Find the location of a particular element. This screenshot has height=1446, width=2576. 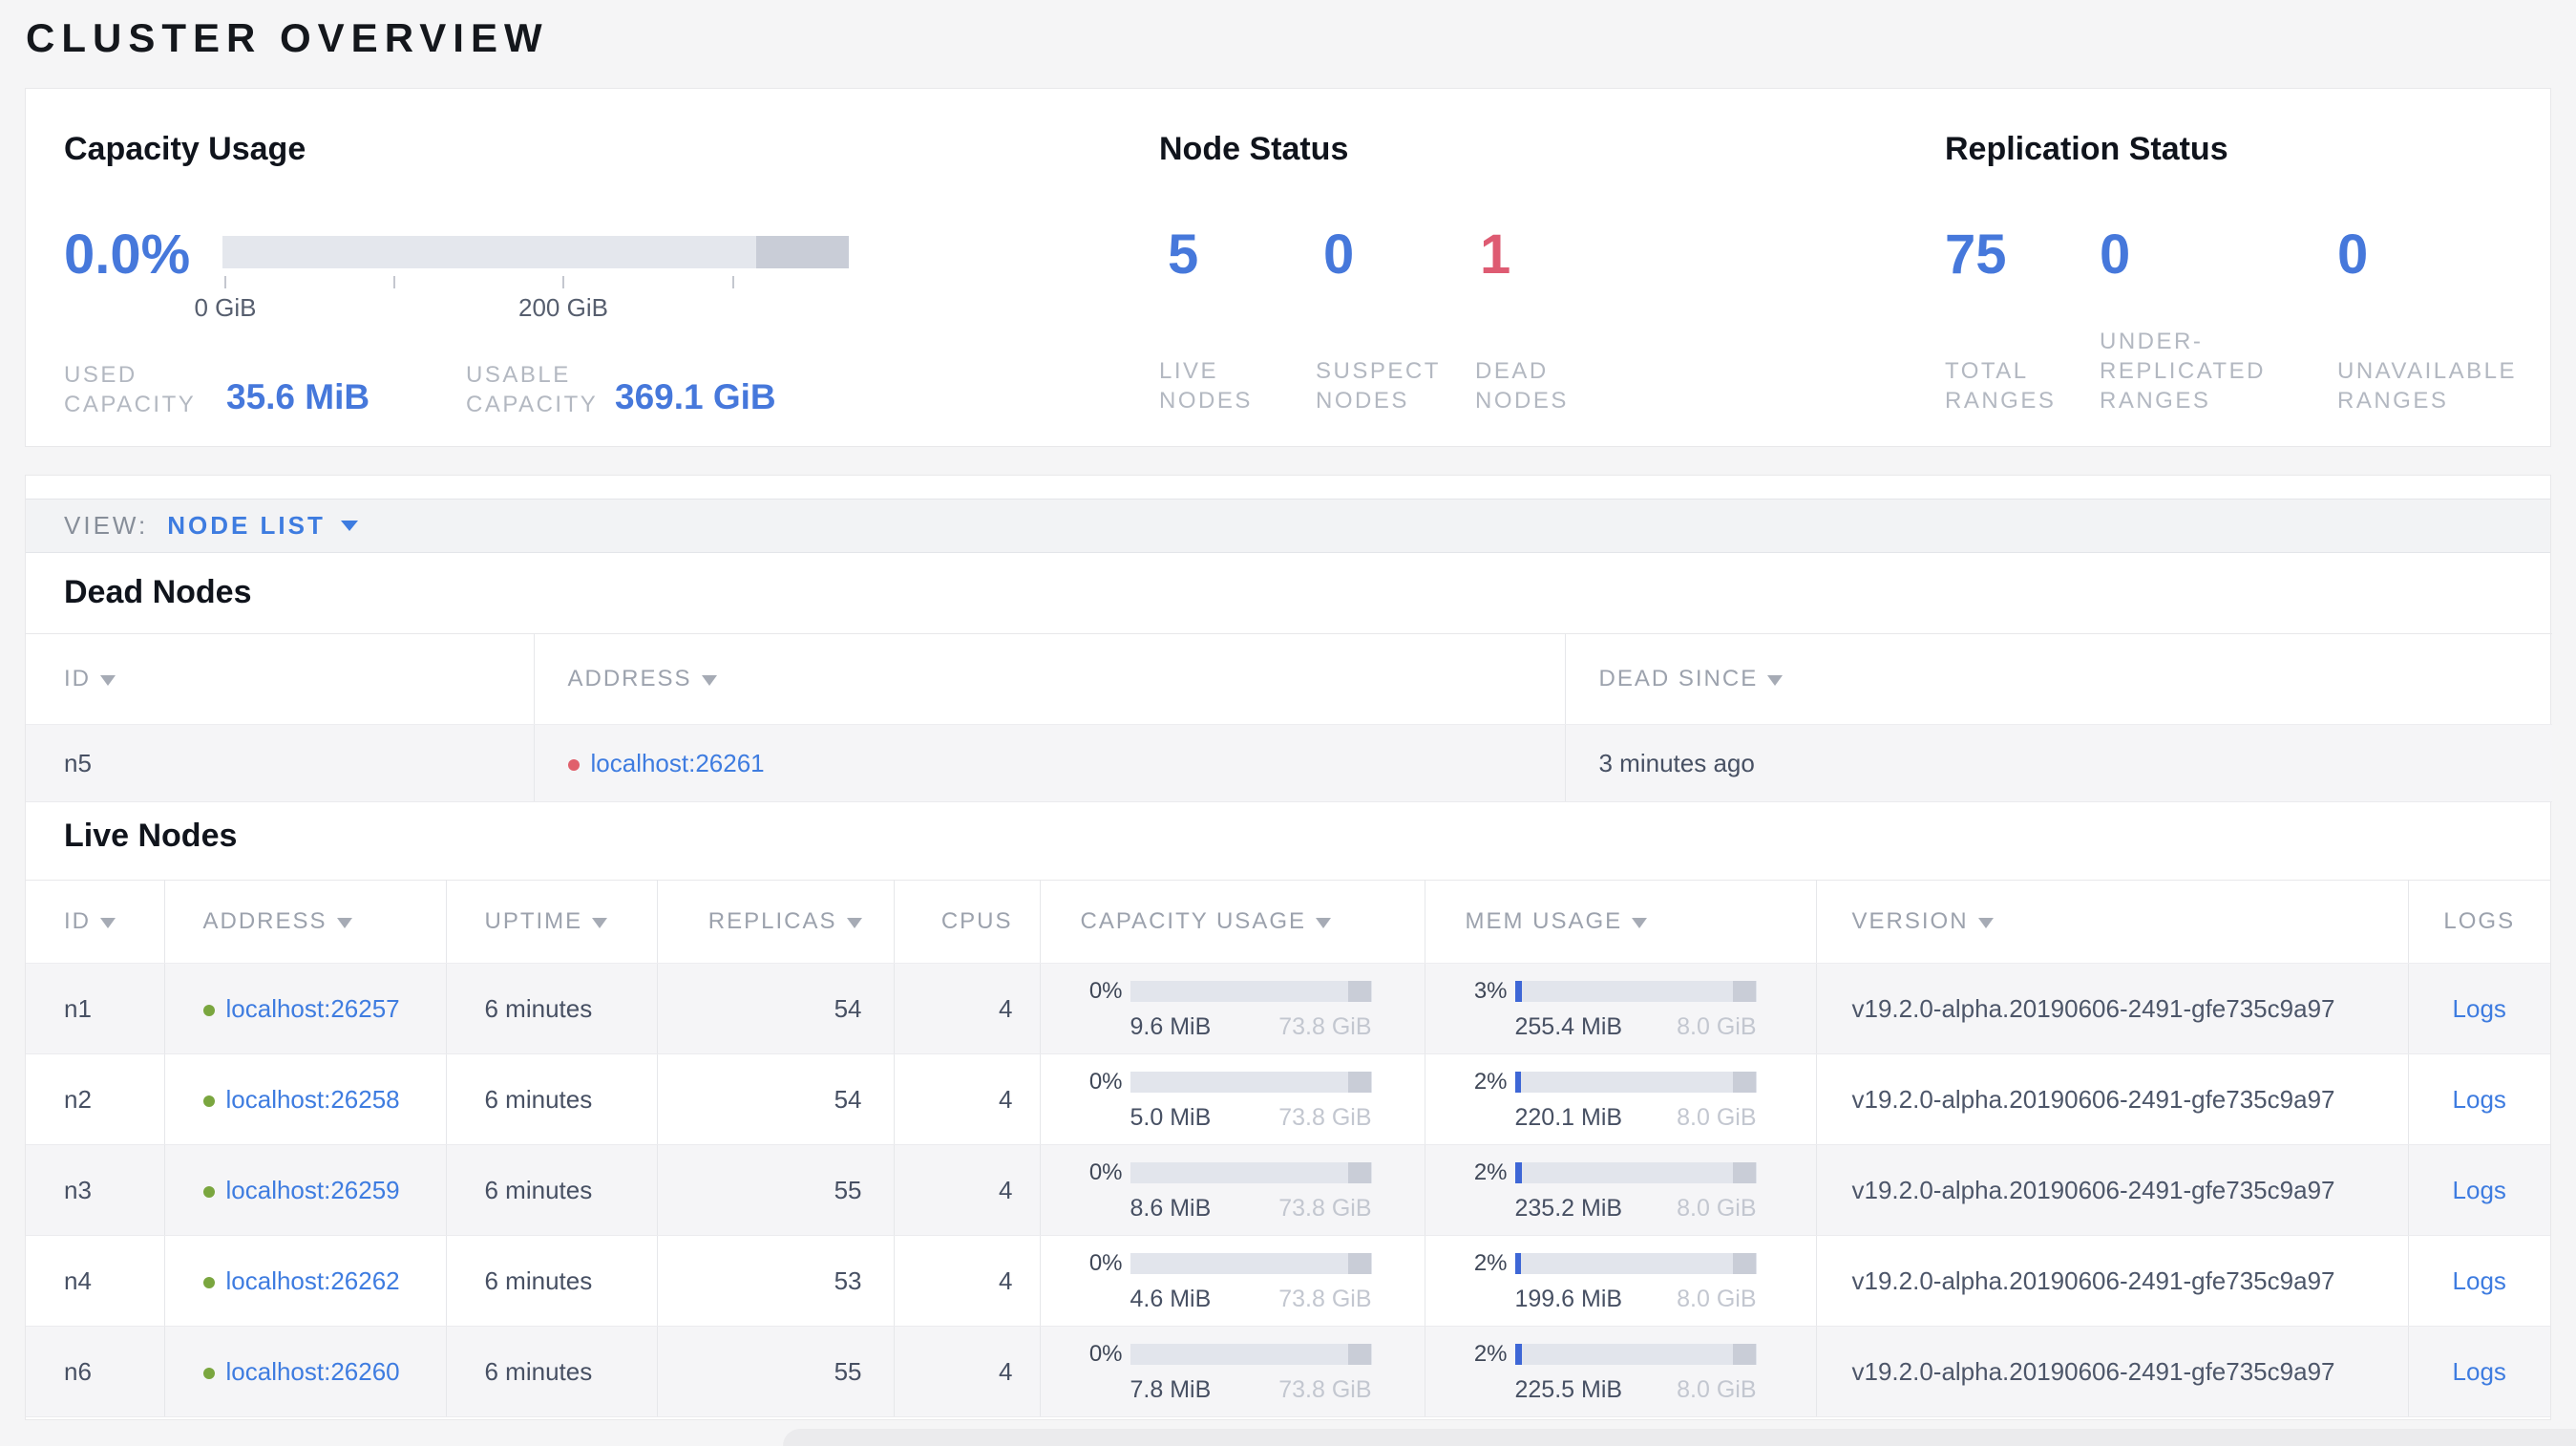

live-header-capacity: CAPACITY USAGE is located at coordinates (1232, 922).